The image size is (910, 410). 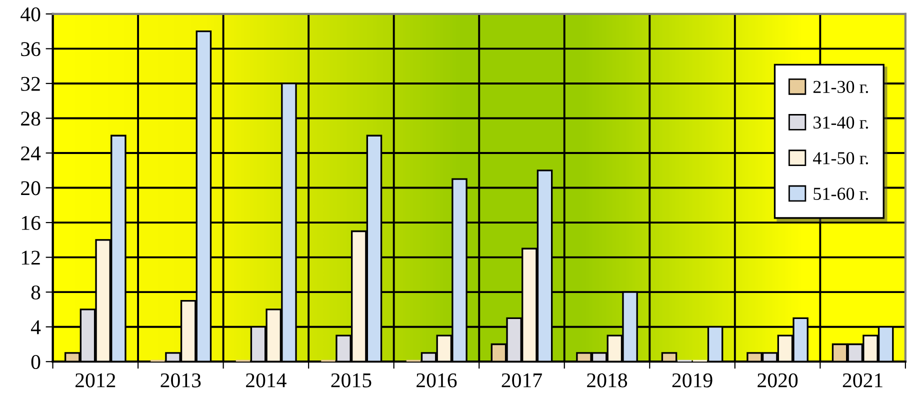 What do you see at coordinates (180, 380) in the screenshot?
I see `x-tick-label: 2013` at bounding box center [180, 380].